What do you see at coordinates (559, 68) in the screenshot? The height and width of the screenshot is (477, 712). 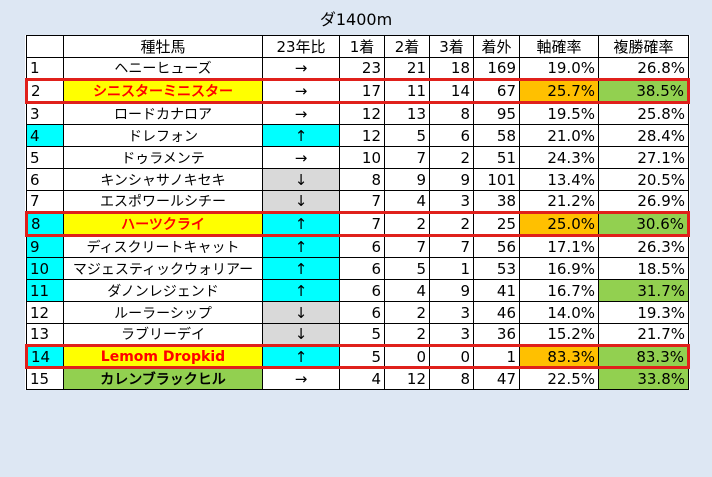 I see `axis-rate: 19.0%` at bounding box center [559, 68].